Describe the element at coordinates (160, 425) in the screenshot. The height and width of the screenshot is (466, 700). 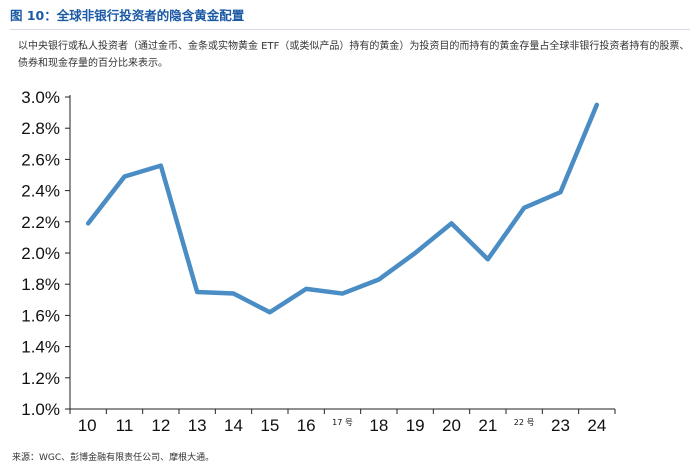
I see `x-tick-label: 12` at that location.